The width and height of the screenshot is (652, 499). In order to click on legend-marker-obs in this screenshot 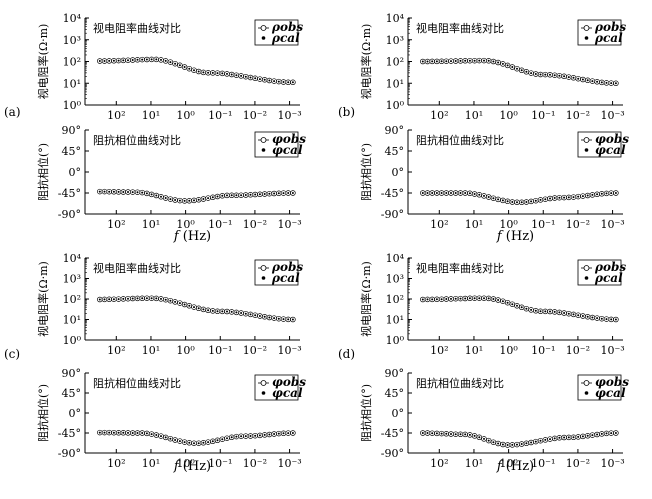, I will do `click(263, 28)`.